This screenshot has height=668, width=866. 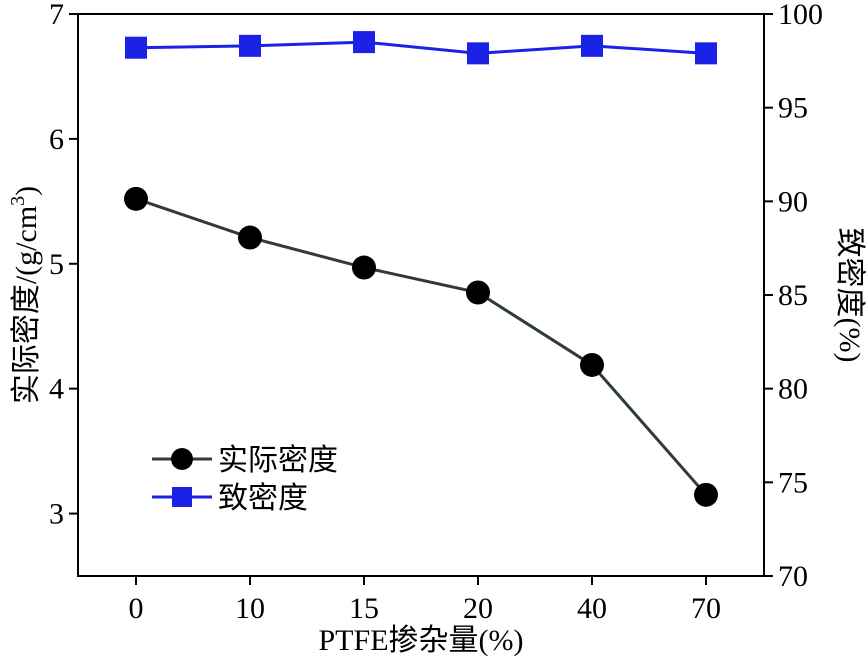 I want to click on y-axis-left-title-close: ), so click(x=26, y=191).